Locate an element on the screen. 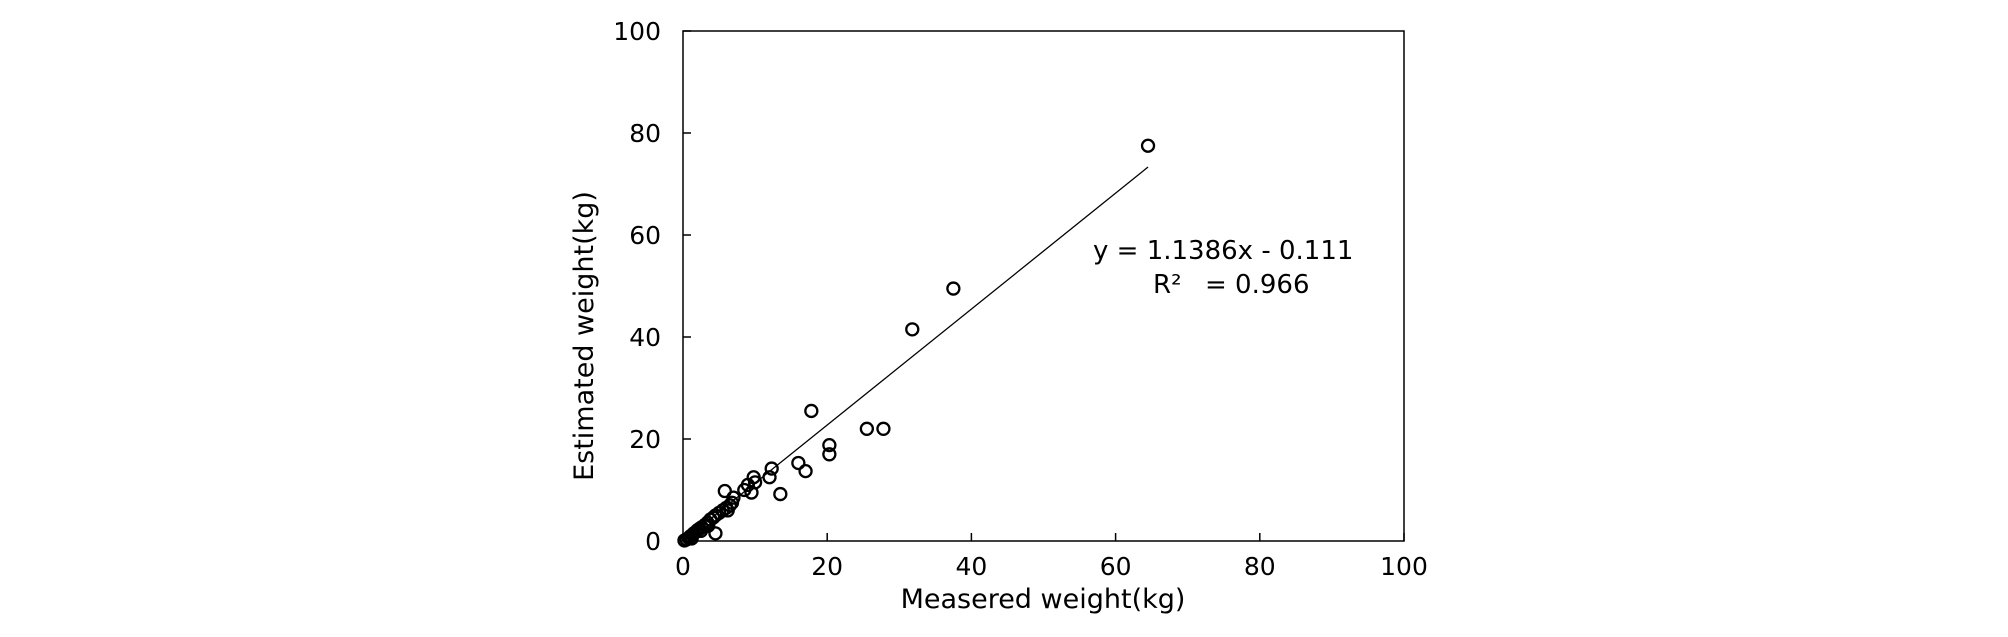  x-axis-title: Measered weight(kg) is located at coordinates (1043, 599).